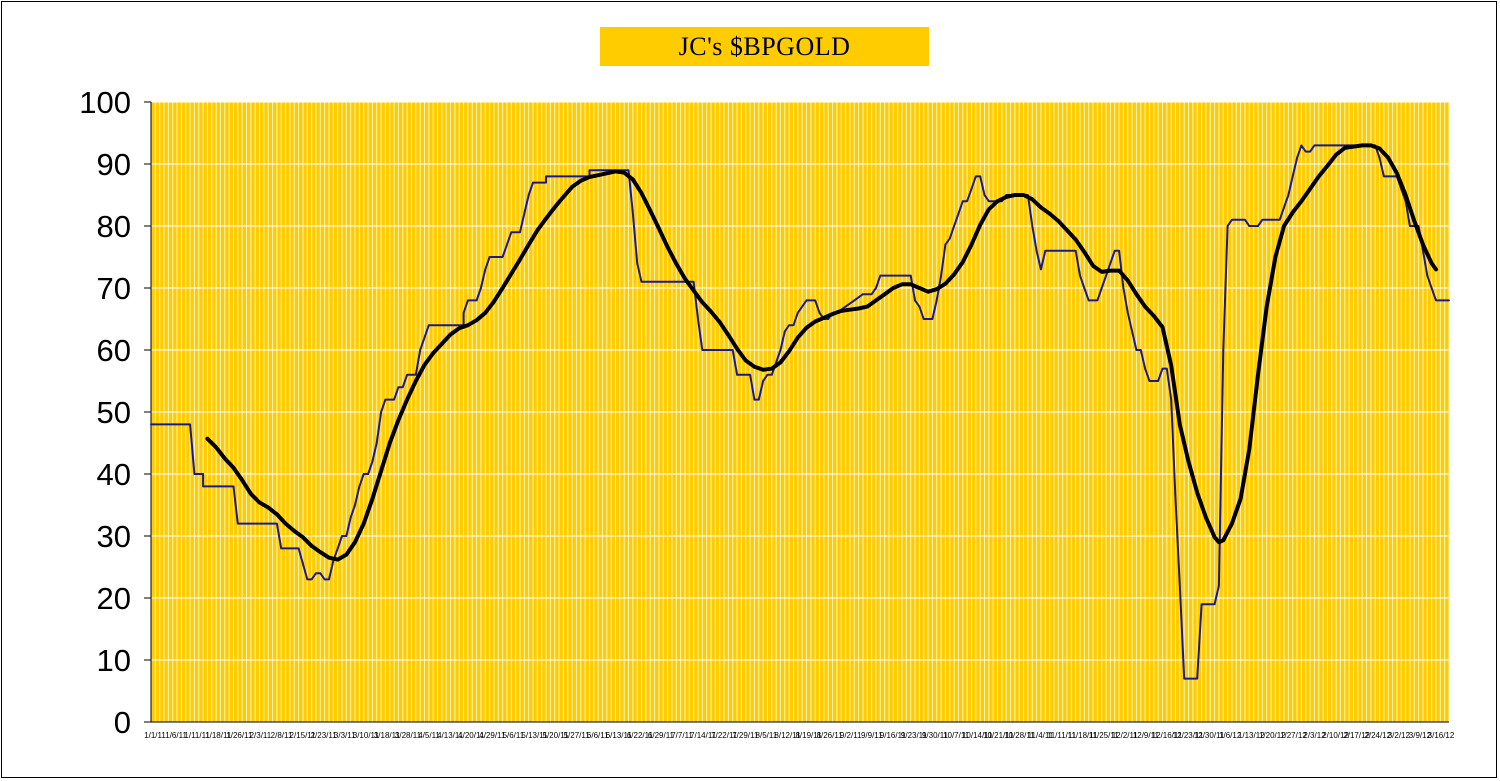 This screenshot has height=781, width=1500. I want to click on y-tick-label: 0, so click(122, 722).